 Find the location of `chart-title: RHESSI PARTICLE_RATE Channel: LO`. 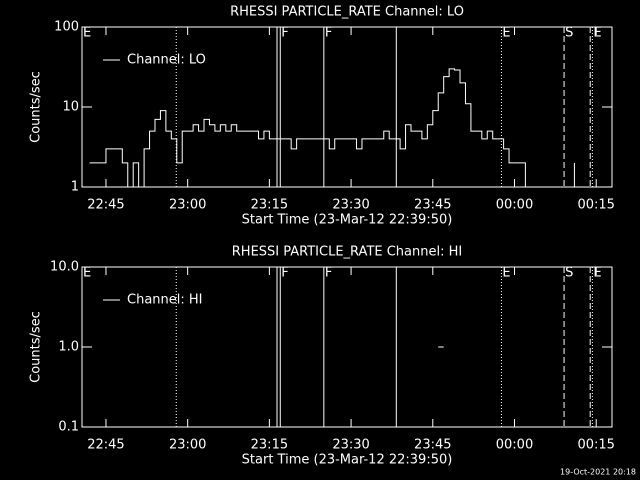

chart-title: RHESSI PARTICLE_RATE Channel: LO is located at coordinates (347, 12).